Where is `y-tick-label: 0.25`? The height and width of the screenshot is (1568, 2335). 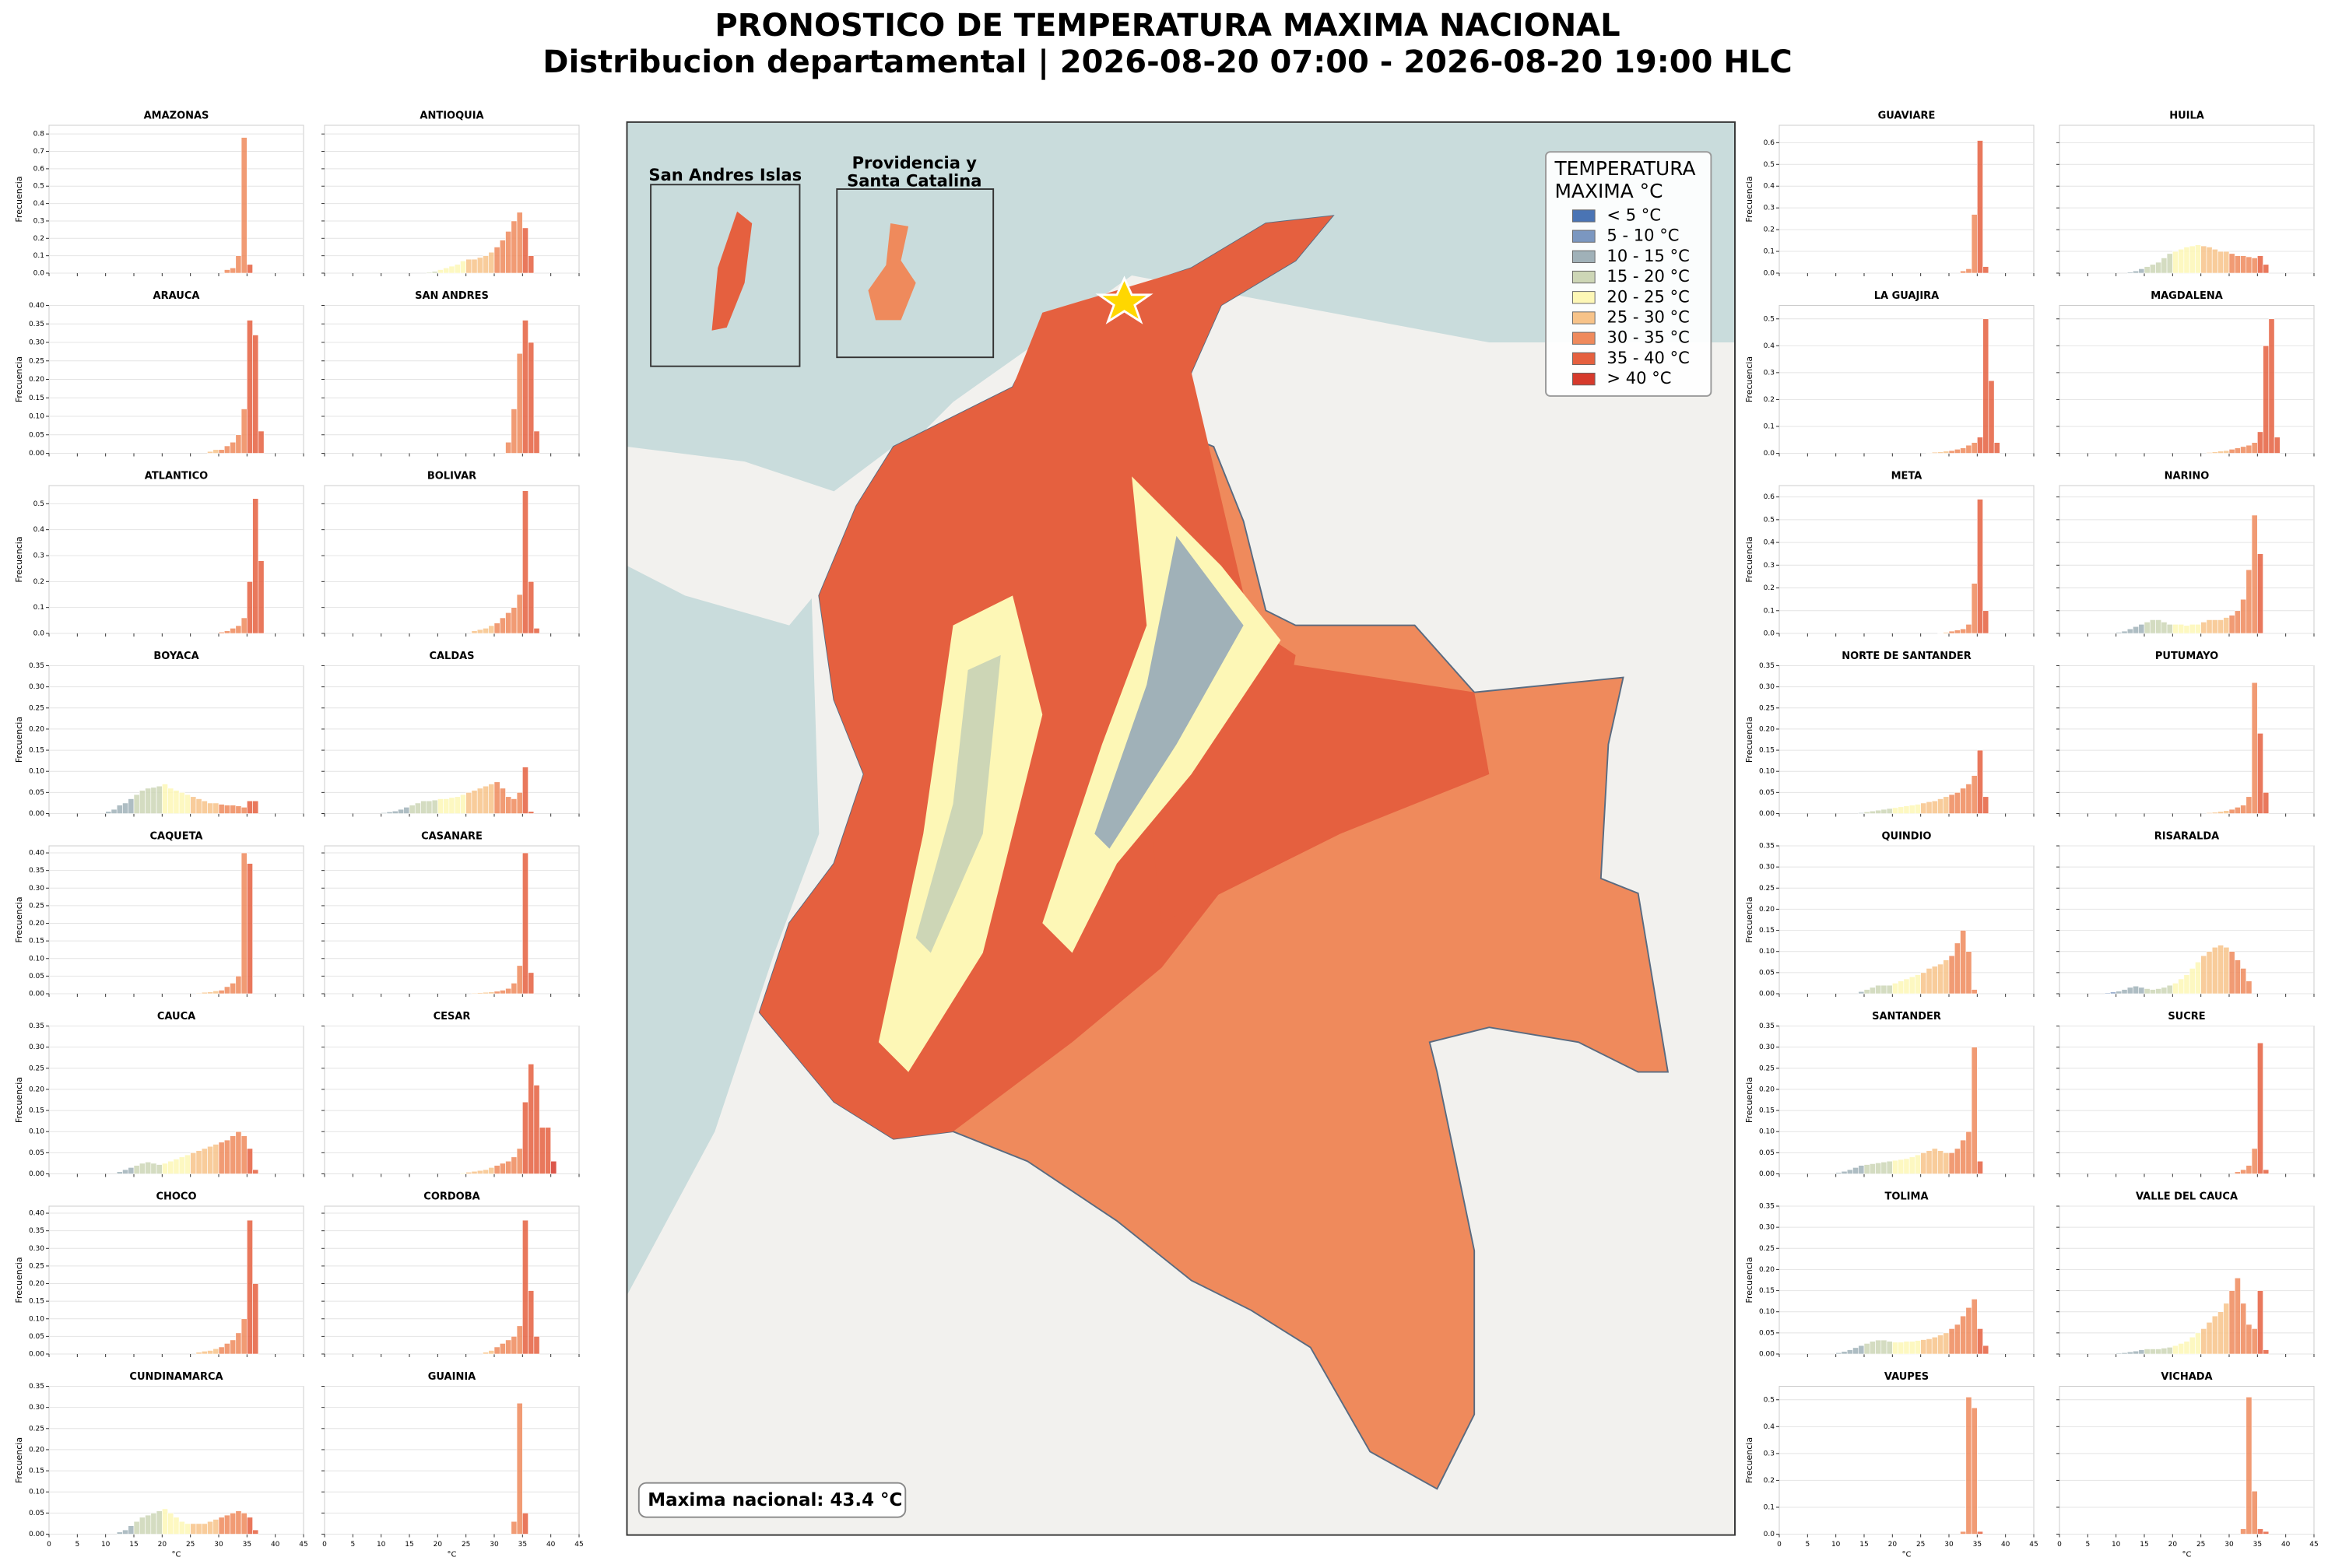
y-tick-label: 0.25 is located at coordinates (1767, 708).